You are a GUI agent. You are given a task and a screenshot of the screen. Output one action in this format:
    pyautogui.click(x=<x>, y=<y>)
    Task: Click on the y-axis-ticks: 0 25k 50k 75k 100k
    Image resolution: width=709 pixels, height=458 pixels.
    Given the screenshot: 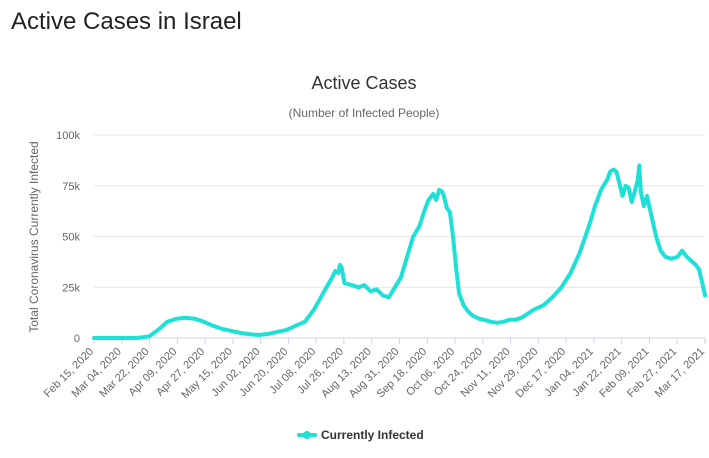 What is the action you would take?
    pyautogui.click(x=68, y=237)
    